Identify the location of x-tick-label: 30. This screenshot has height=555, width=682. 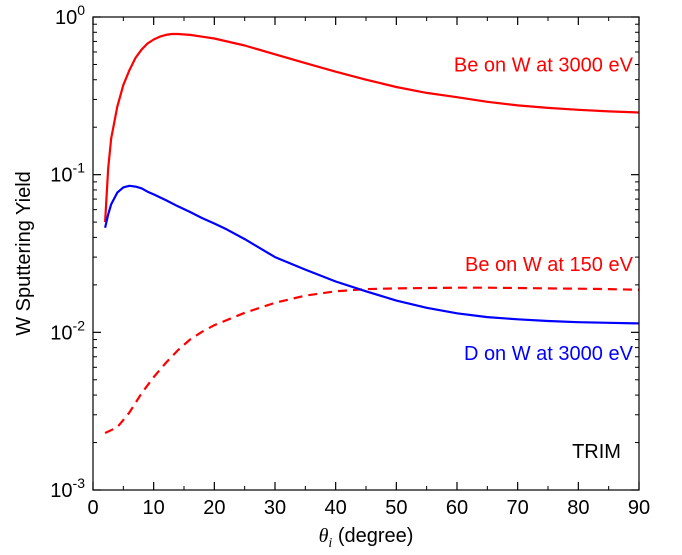
(275, 508).